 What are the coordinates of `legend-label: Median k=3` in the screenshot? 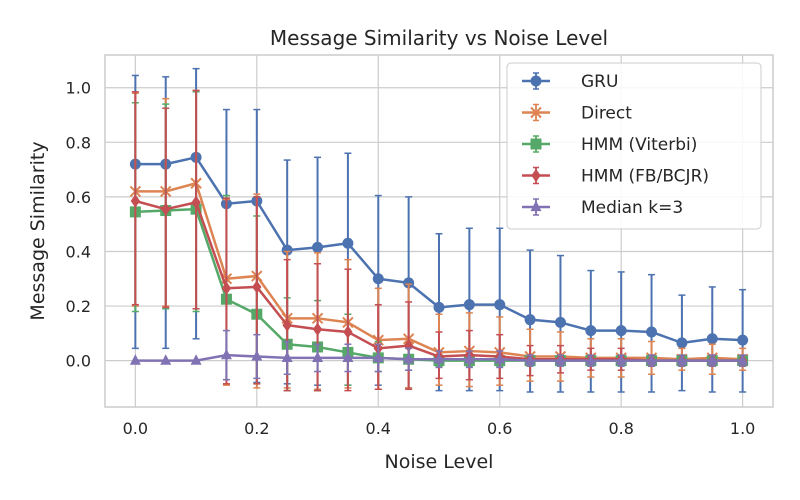 It's located at (632, 208).